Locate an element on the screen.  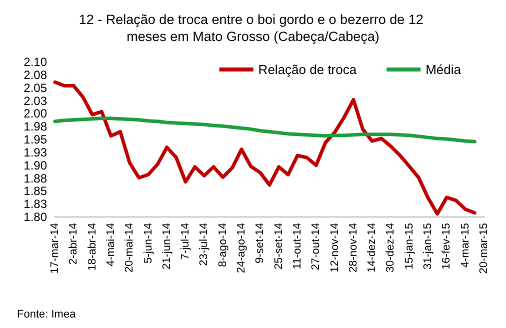
line-series is located at coordinates (264, 130).